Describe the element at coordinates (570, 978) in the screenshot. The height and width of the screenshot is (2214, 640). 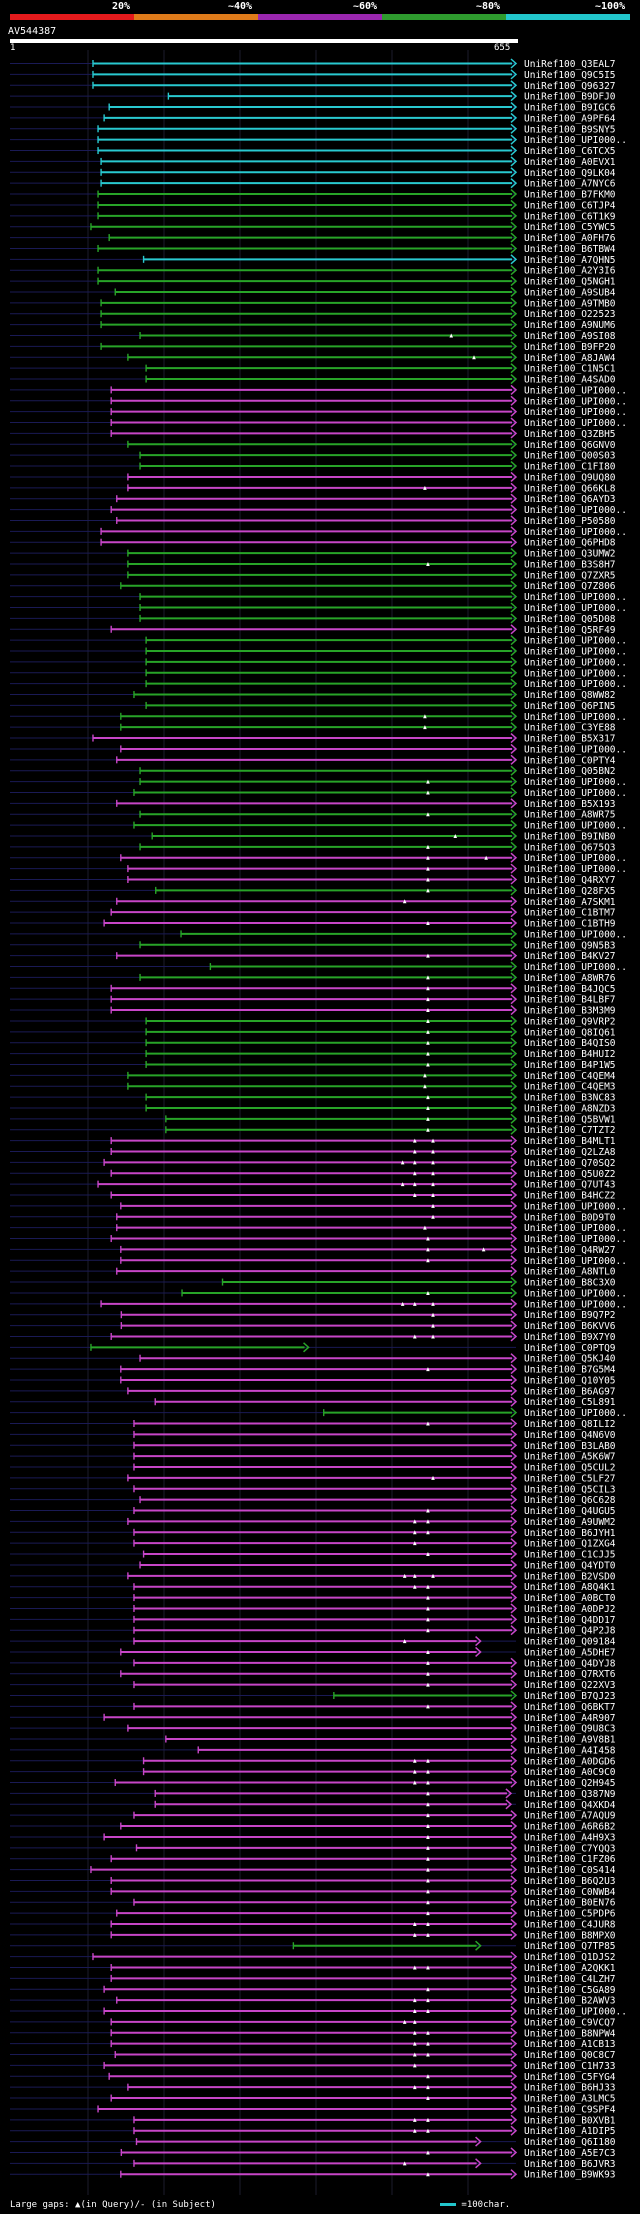
I see `hit-label: UniRef100_A8WR76` at that location.